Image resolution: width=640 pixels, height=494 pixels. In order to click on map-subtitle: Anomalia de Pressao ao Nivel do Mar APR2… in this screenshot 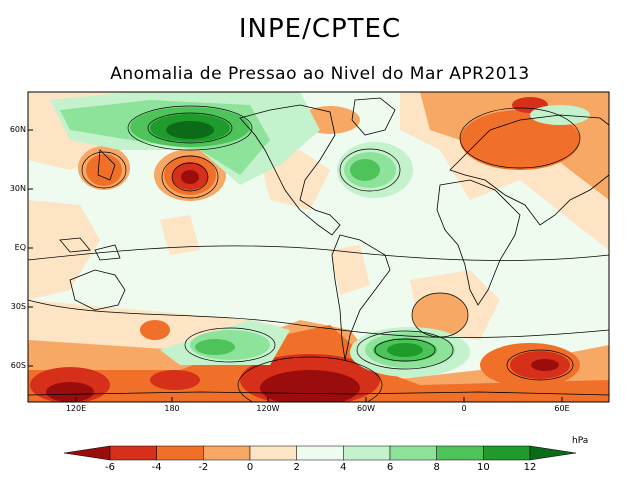, I will do `click(320, 74)`.